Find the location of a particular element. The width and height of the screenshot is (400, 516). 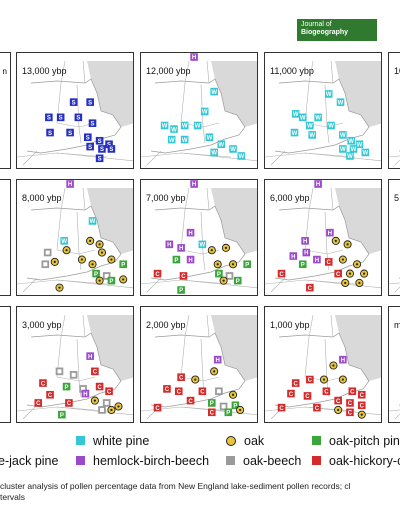

p3000-site-8: C is located at coordinates (50, 394).